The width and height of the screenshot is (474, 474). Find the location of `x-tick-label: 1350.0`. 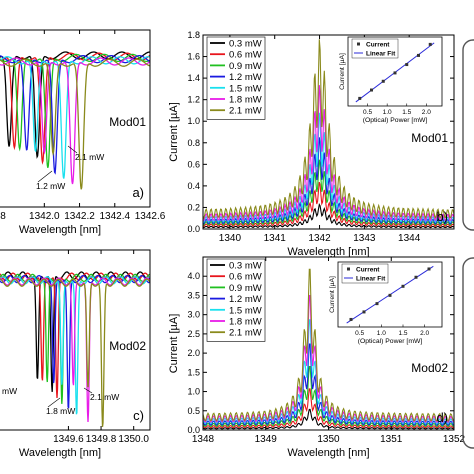

x-tick-label: 1350.0 is located at coordinates (133, 439).